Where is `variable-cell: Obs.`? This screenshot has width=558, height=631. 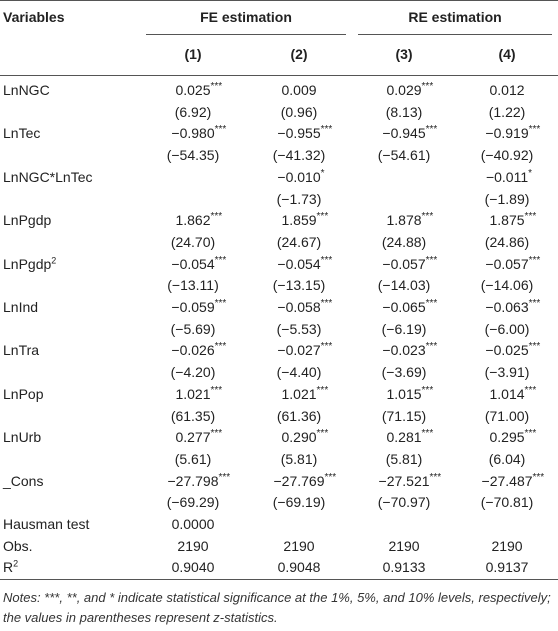
variable-cell: Obs. is located at coordinates (70, 547).